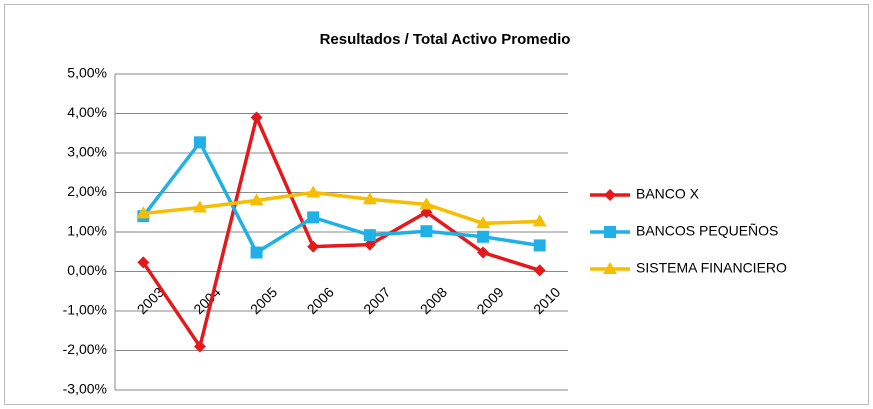 Image resolution: width=873 pixels, height=409 pixels. I want to click on y-tick-label: -2,00%, so click(85, 349).